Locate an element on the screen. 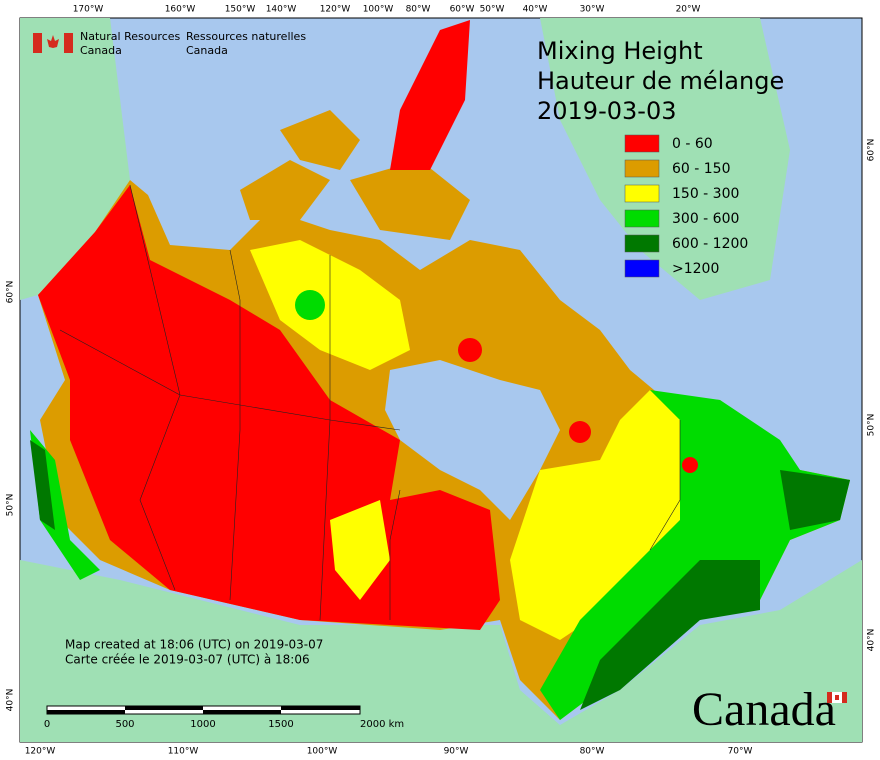 The image size is (880, 760). hudson-bay is located at coordinates (472, 440).